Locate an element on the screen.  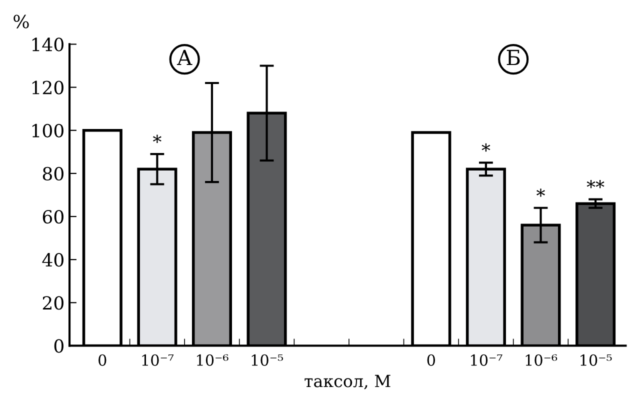
y-tick-label: 40 is located at coordinates (53, 260).